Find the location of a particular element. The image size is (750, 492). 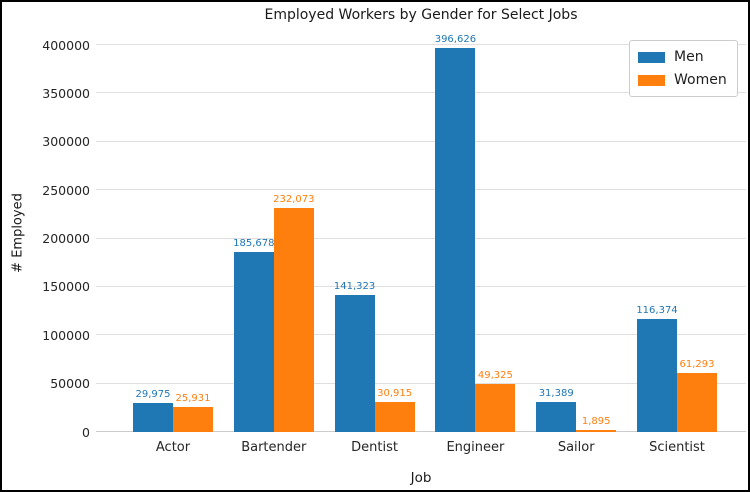

bar-value-label-engineer-women: 49,325 is located at coordinates (495, 376).